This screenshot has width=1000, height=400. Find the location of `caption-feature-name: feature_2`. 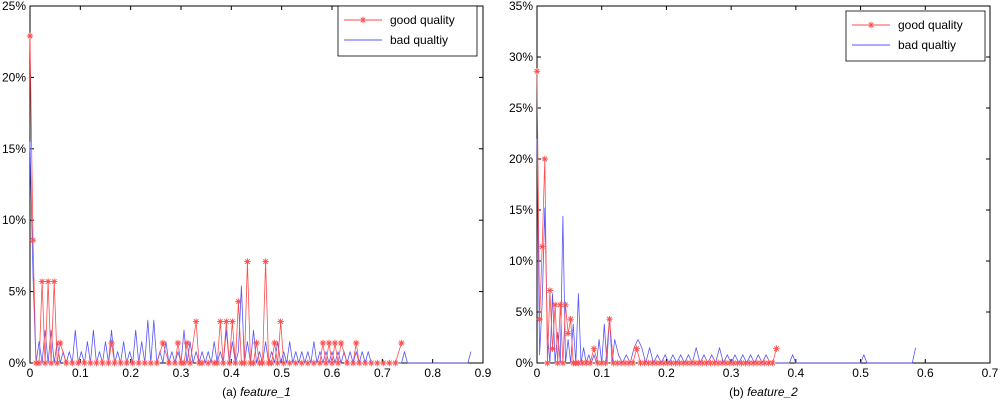

caption-feature-name: feature_2 is located at coordinates (772, 392).